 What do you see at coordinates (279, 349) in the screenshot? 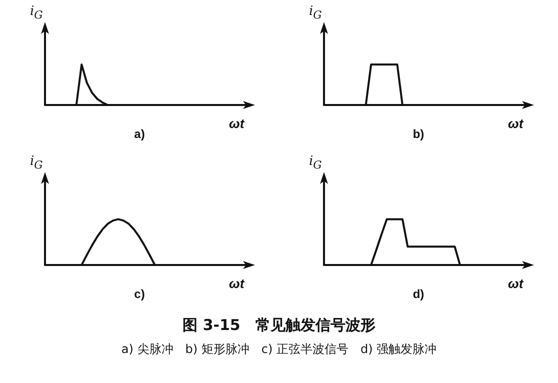
I see `text: a) 尖脉冲 b) 矩形脉冲 c) 正弦半波信号 d) 强触发脉冲` at bounding box center [279, 349].